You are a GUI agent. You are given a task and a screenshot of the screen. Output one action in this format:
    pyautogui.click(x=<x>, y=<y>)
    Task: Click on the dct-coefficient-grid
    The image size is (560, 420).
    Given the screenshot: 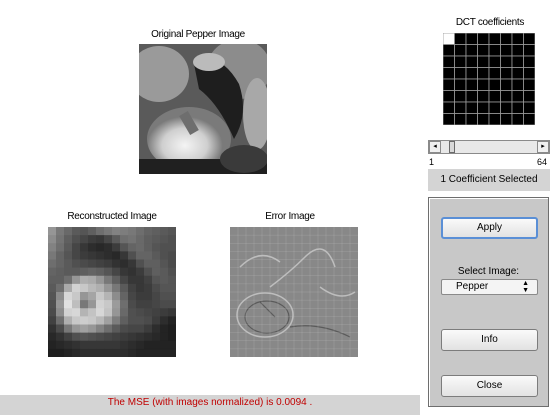 What is the action you would take?
    pyautogui.click(x=489, y=79)
    